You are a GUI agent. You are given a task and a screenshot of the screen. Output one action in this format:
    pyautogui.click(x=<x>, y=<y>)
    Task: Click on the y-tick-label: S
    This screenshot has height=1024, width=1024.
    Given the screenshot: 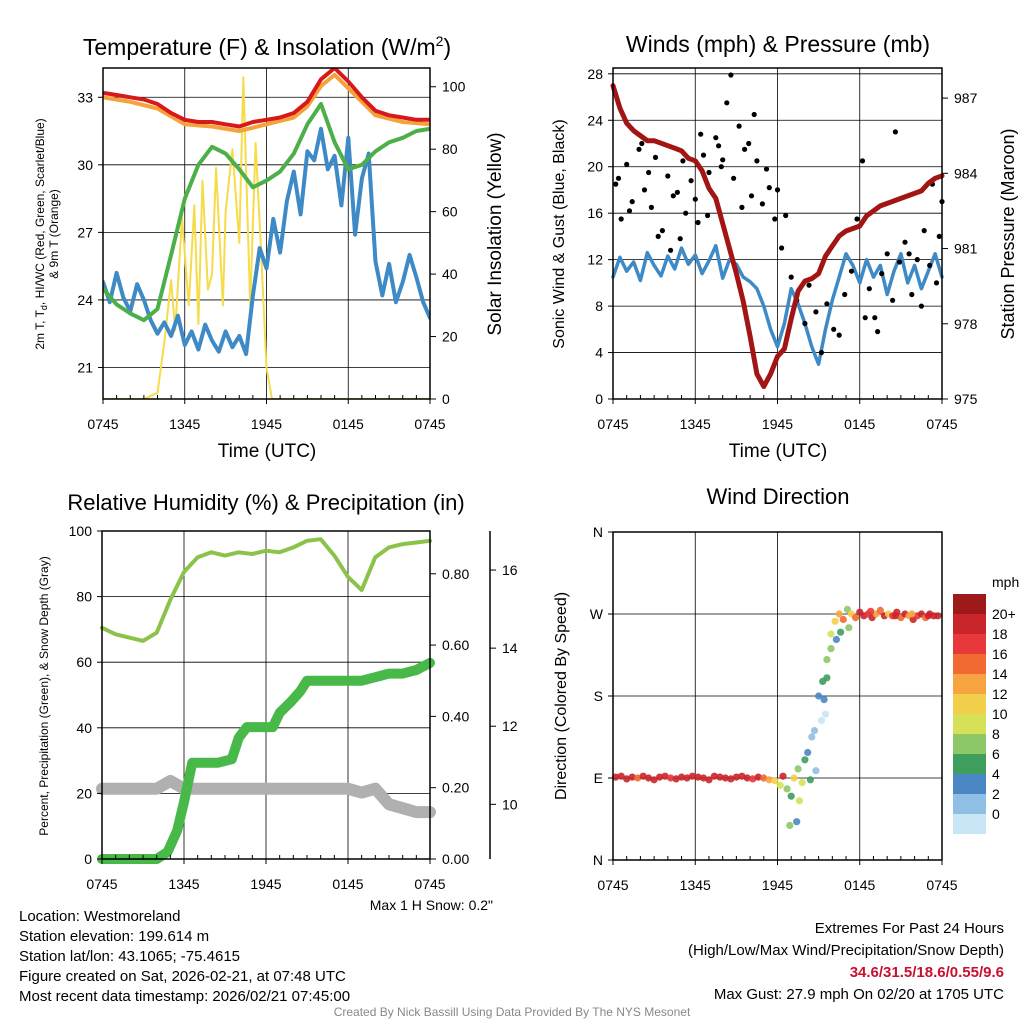 What is the action you would take?
    pyautogui.click(x=598, y=696)
    